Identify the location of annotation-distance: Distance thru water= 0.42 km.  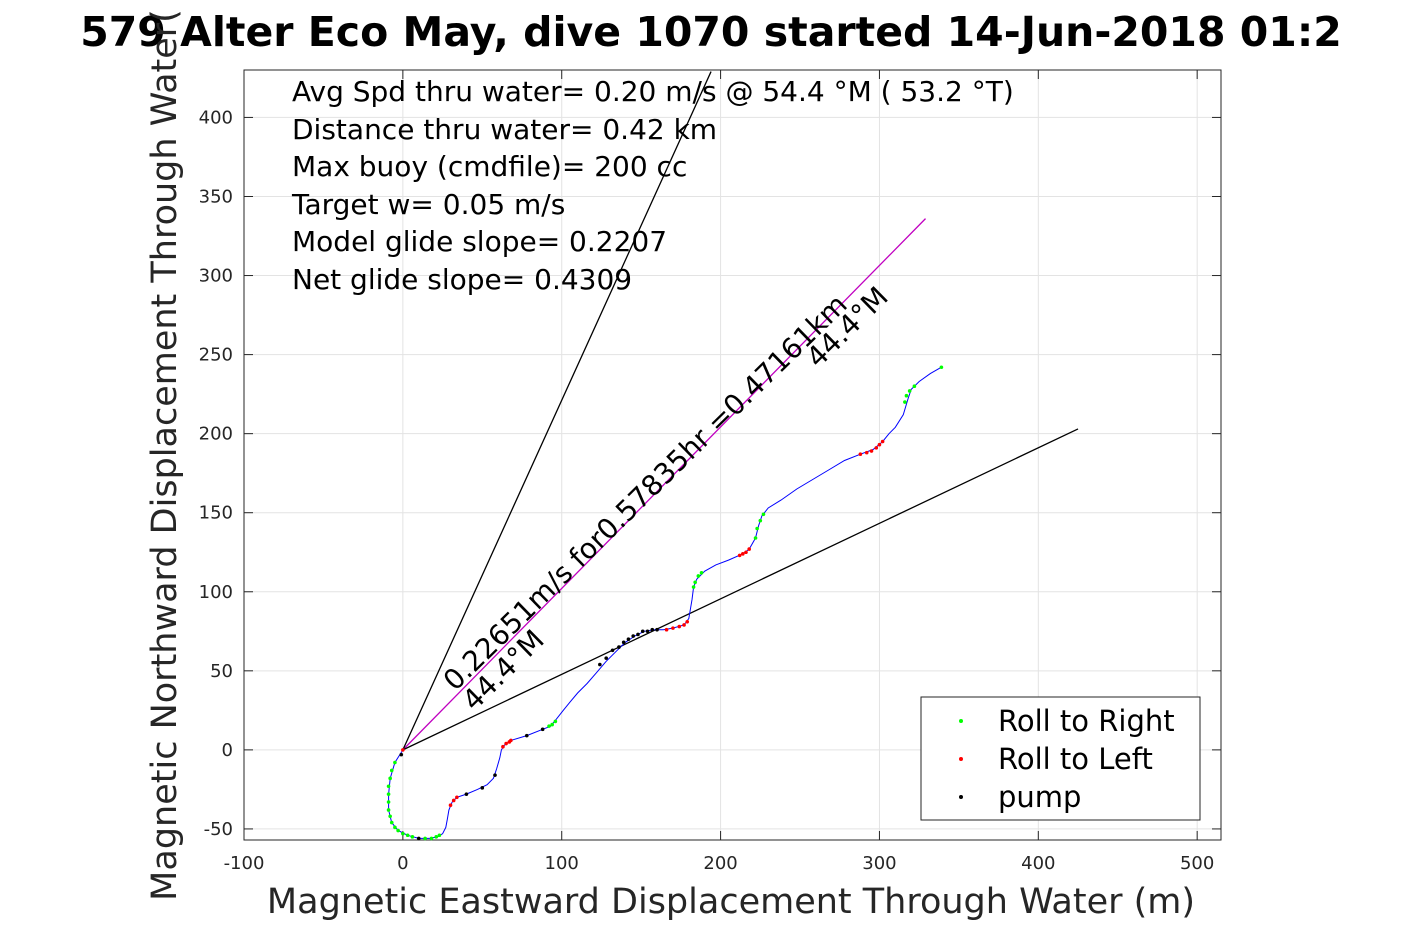
(504, 129).